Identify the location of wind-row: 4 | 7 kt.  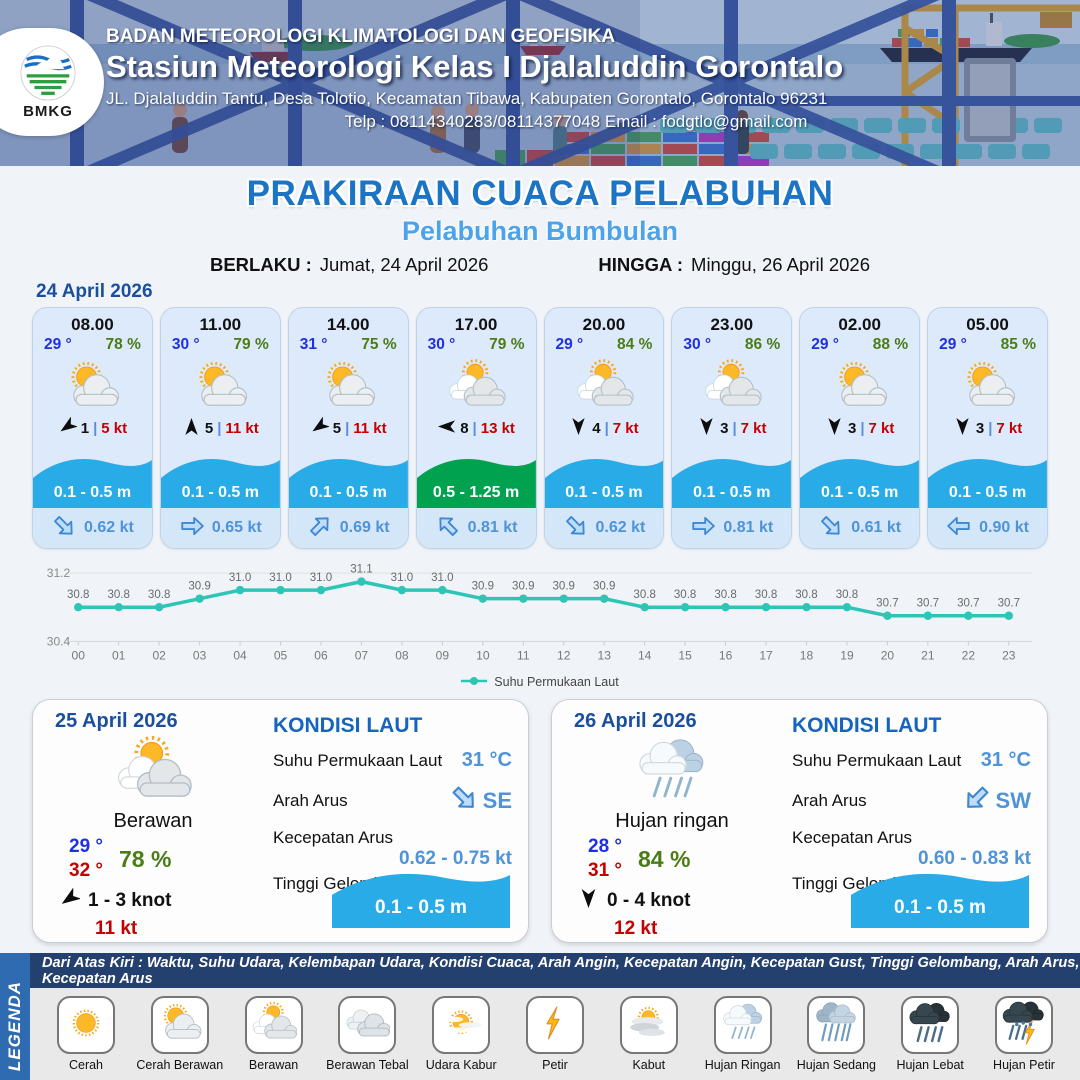
(604, 428).